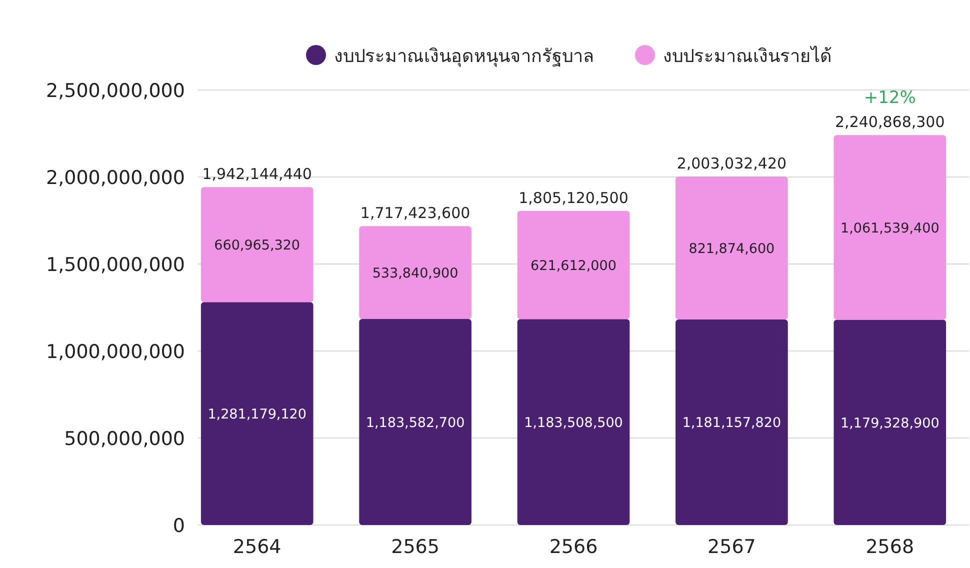  What do you see at coordinates (178, 526) in the screenshot?
I see `y-tick-label: 0` at bounding box center [178, 526].